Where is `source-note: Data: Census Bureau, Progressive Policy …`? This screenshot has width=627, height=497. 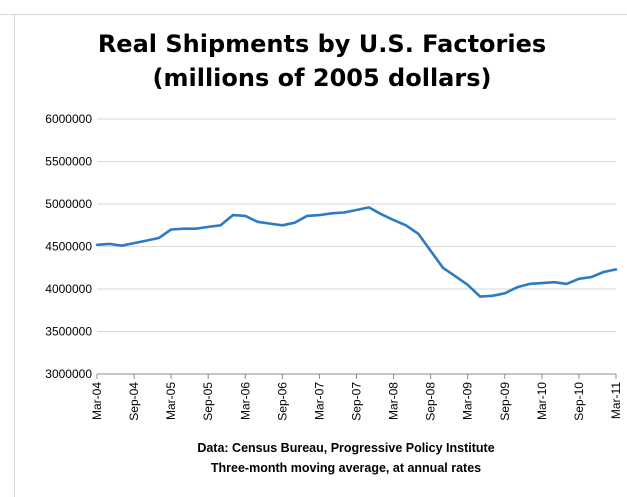
source-note: Data: Census Bureau, Progressive Policy … is located at coordinates (345, 448).